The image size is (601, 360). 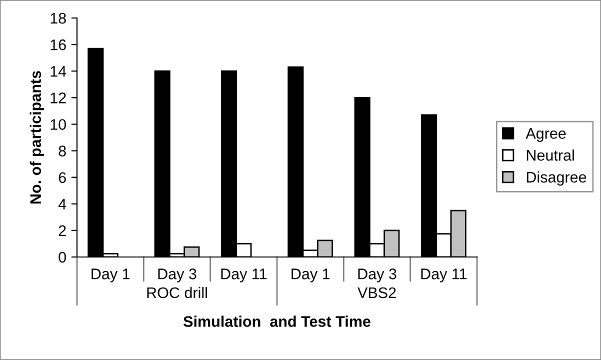 What do you see at coordinates (62, 151) in the screenshot?
I see `y-tick-label: 8` at bounding box center [62, 151].